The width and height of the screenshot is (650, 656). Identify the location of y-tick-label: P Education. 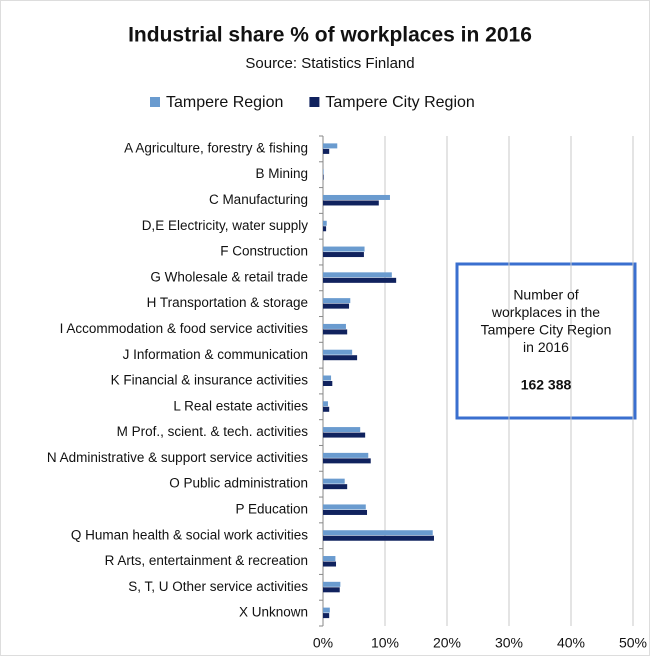
(271, 509).